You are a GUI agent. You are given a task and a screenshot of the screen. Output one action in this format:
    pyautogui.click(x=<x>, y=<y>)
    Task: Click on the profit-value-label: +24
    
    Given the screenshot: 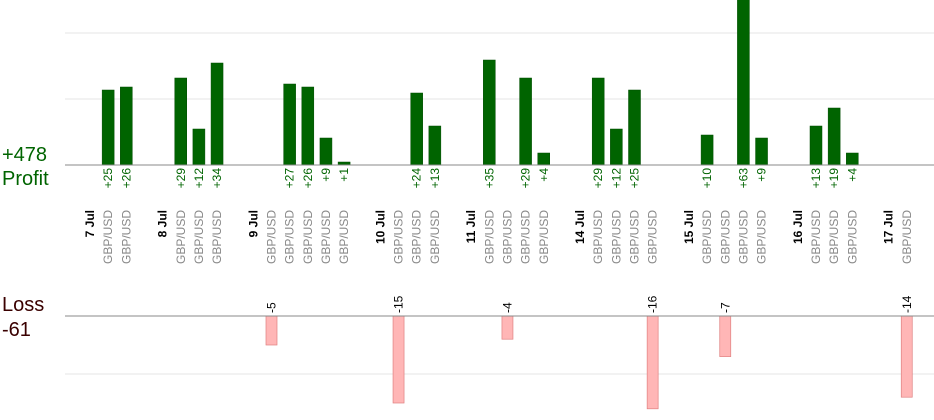 What is the action you would take?
    pyautogui.click(x=417, y=178)
    